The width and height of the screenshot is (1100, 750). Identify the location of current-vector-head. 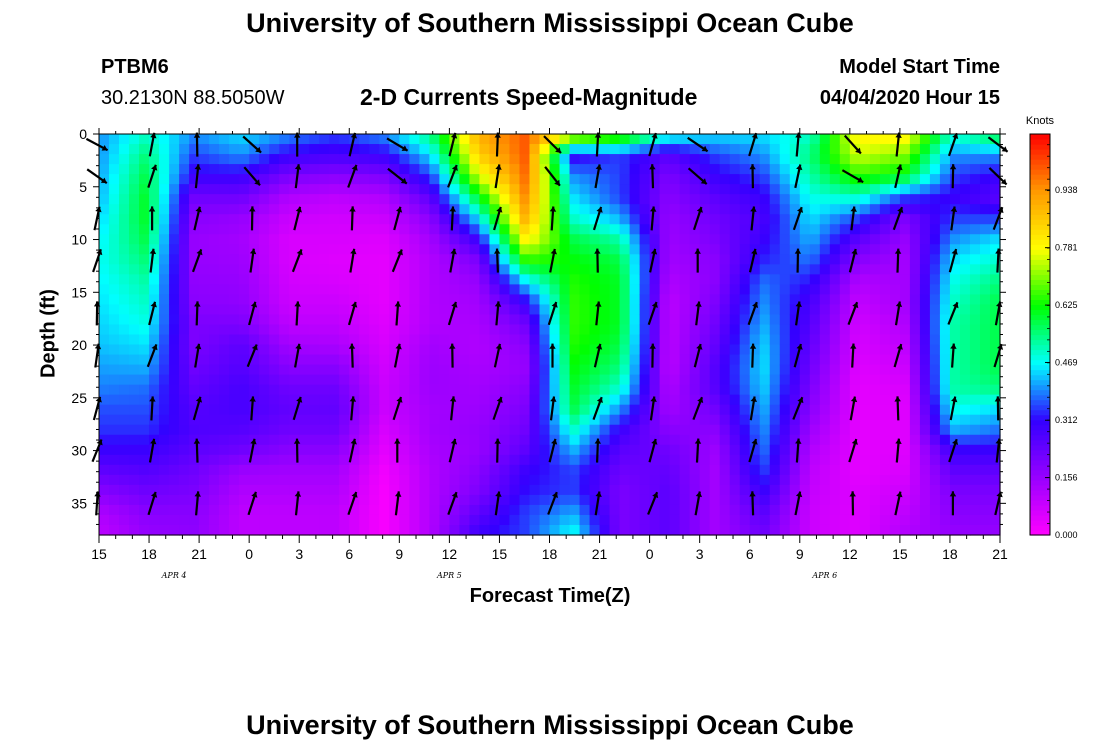
(698, 494).